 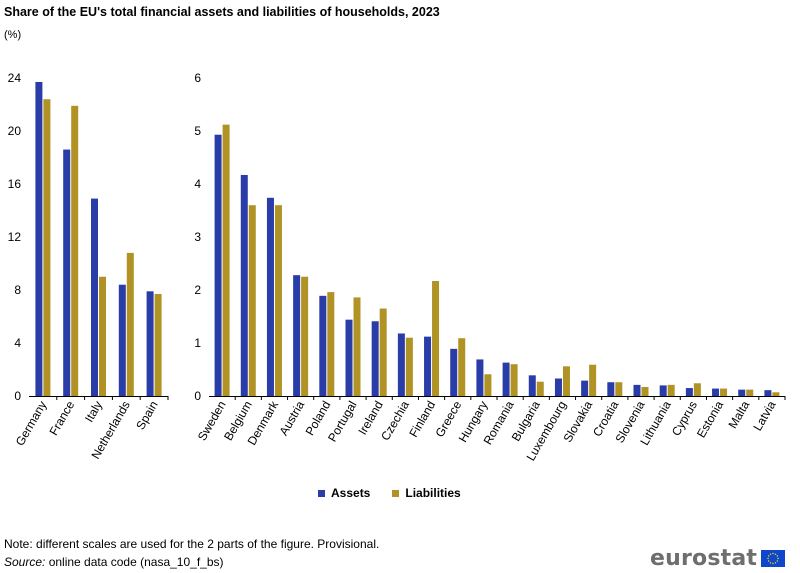 I want to click on source-label: Source:, so click(x=25, y=562).